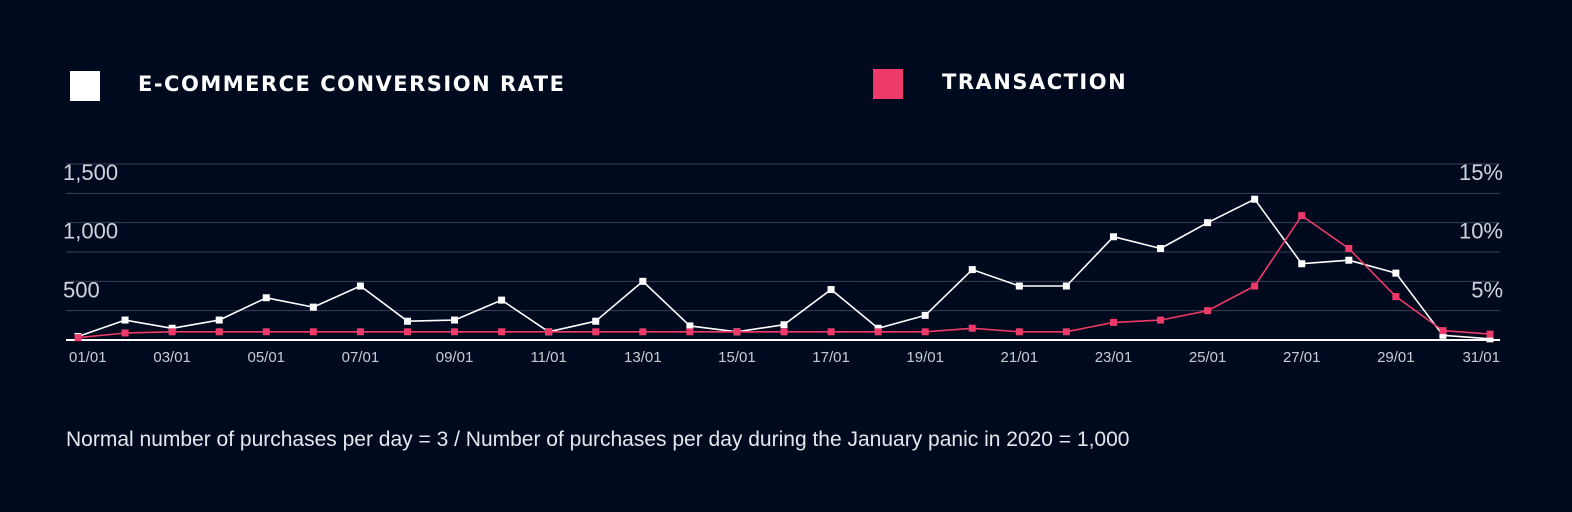  I want to click on x-tick-label: 01/01, so click(88, 357).